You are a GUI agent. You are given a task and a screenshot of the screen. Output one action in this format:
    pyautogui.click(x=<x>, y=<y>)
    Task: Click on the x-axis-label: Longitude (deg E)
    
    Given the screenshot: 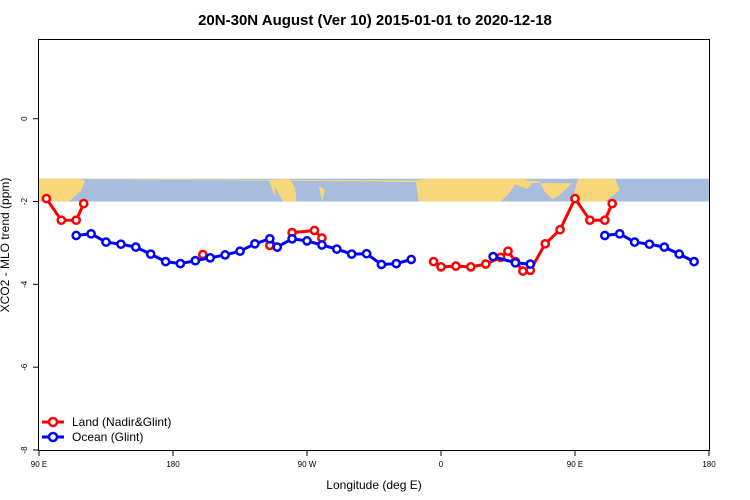 What is the action you would take?
    pyautogui.click(x=373, y=485)
    